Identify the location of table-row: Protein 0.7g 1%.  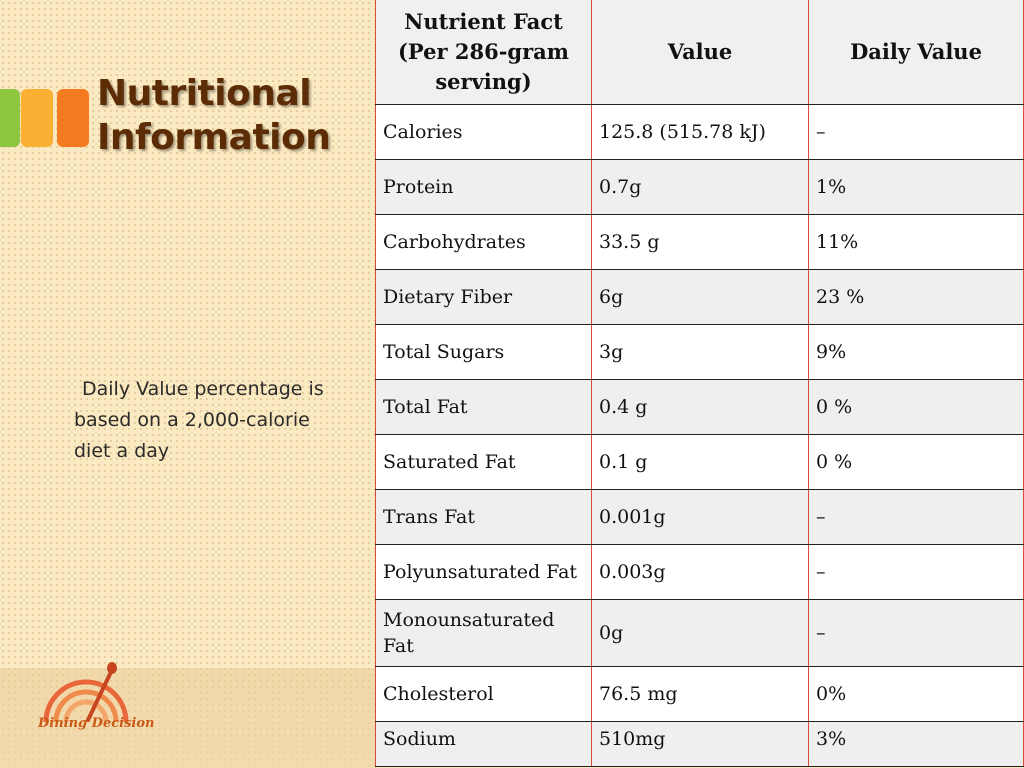
(699, 187).